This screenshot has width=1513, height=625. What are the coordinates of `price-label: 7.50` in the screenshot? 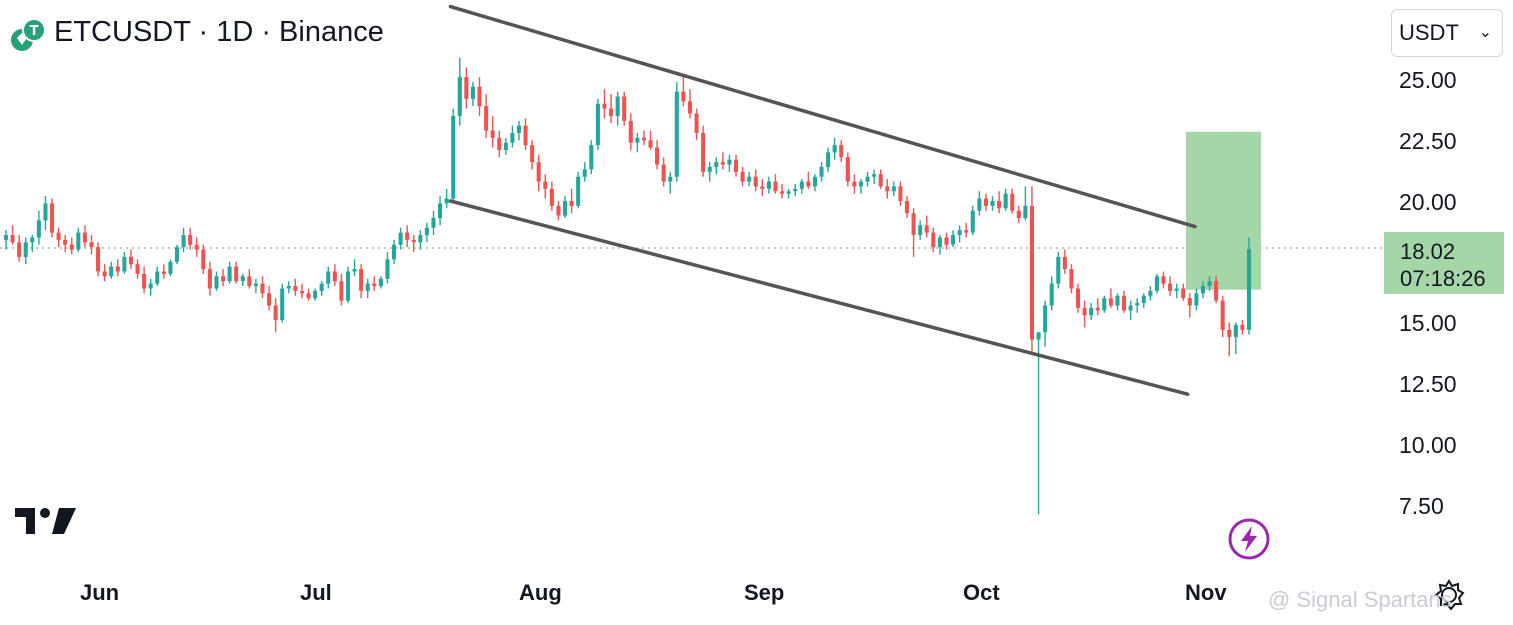 It's located at (1421, 506).